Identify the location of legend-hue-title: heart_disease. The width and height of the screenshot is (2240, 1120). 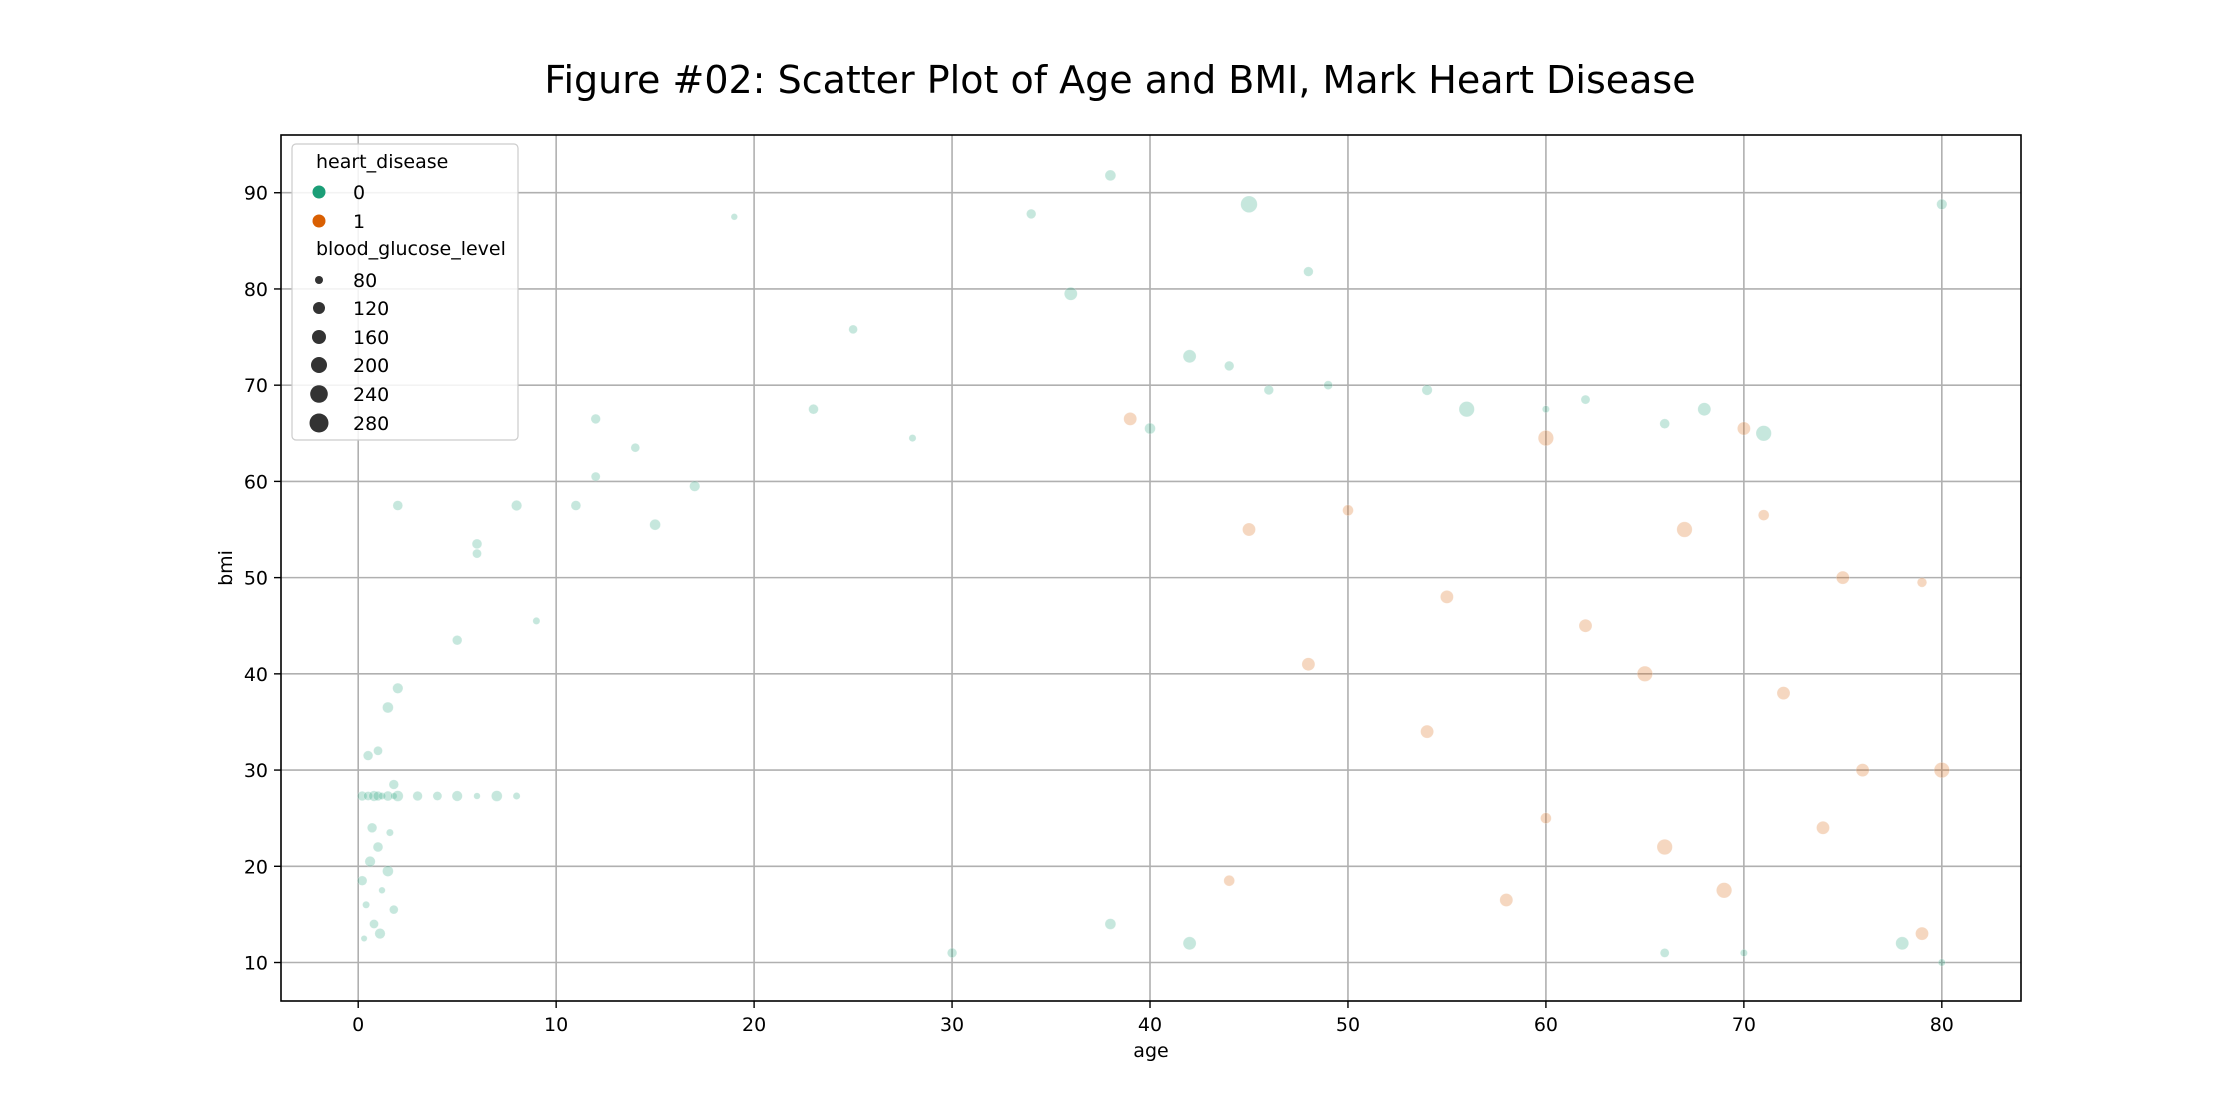
(382, 162).